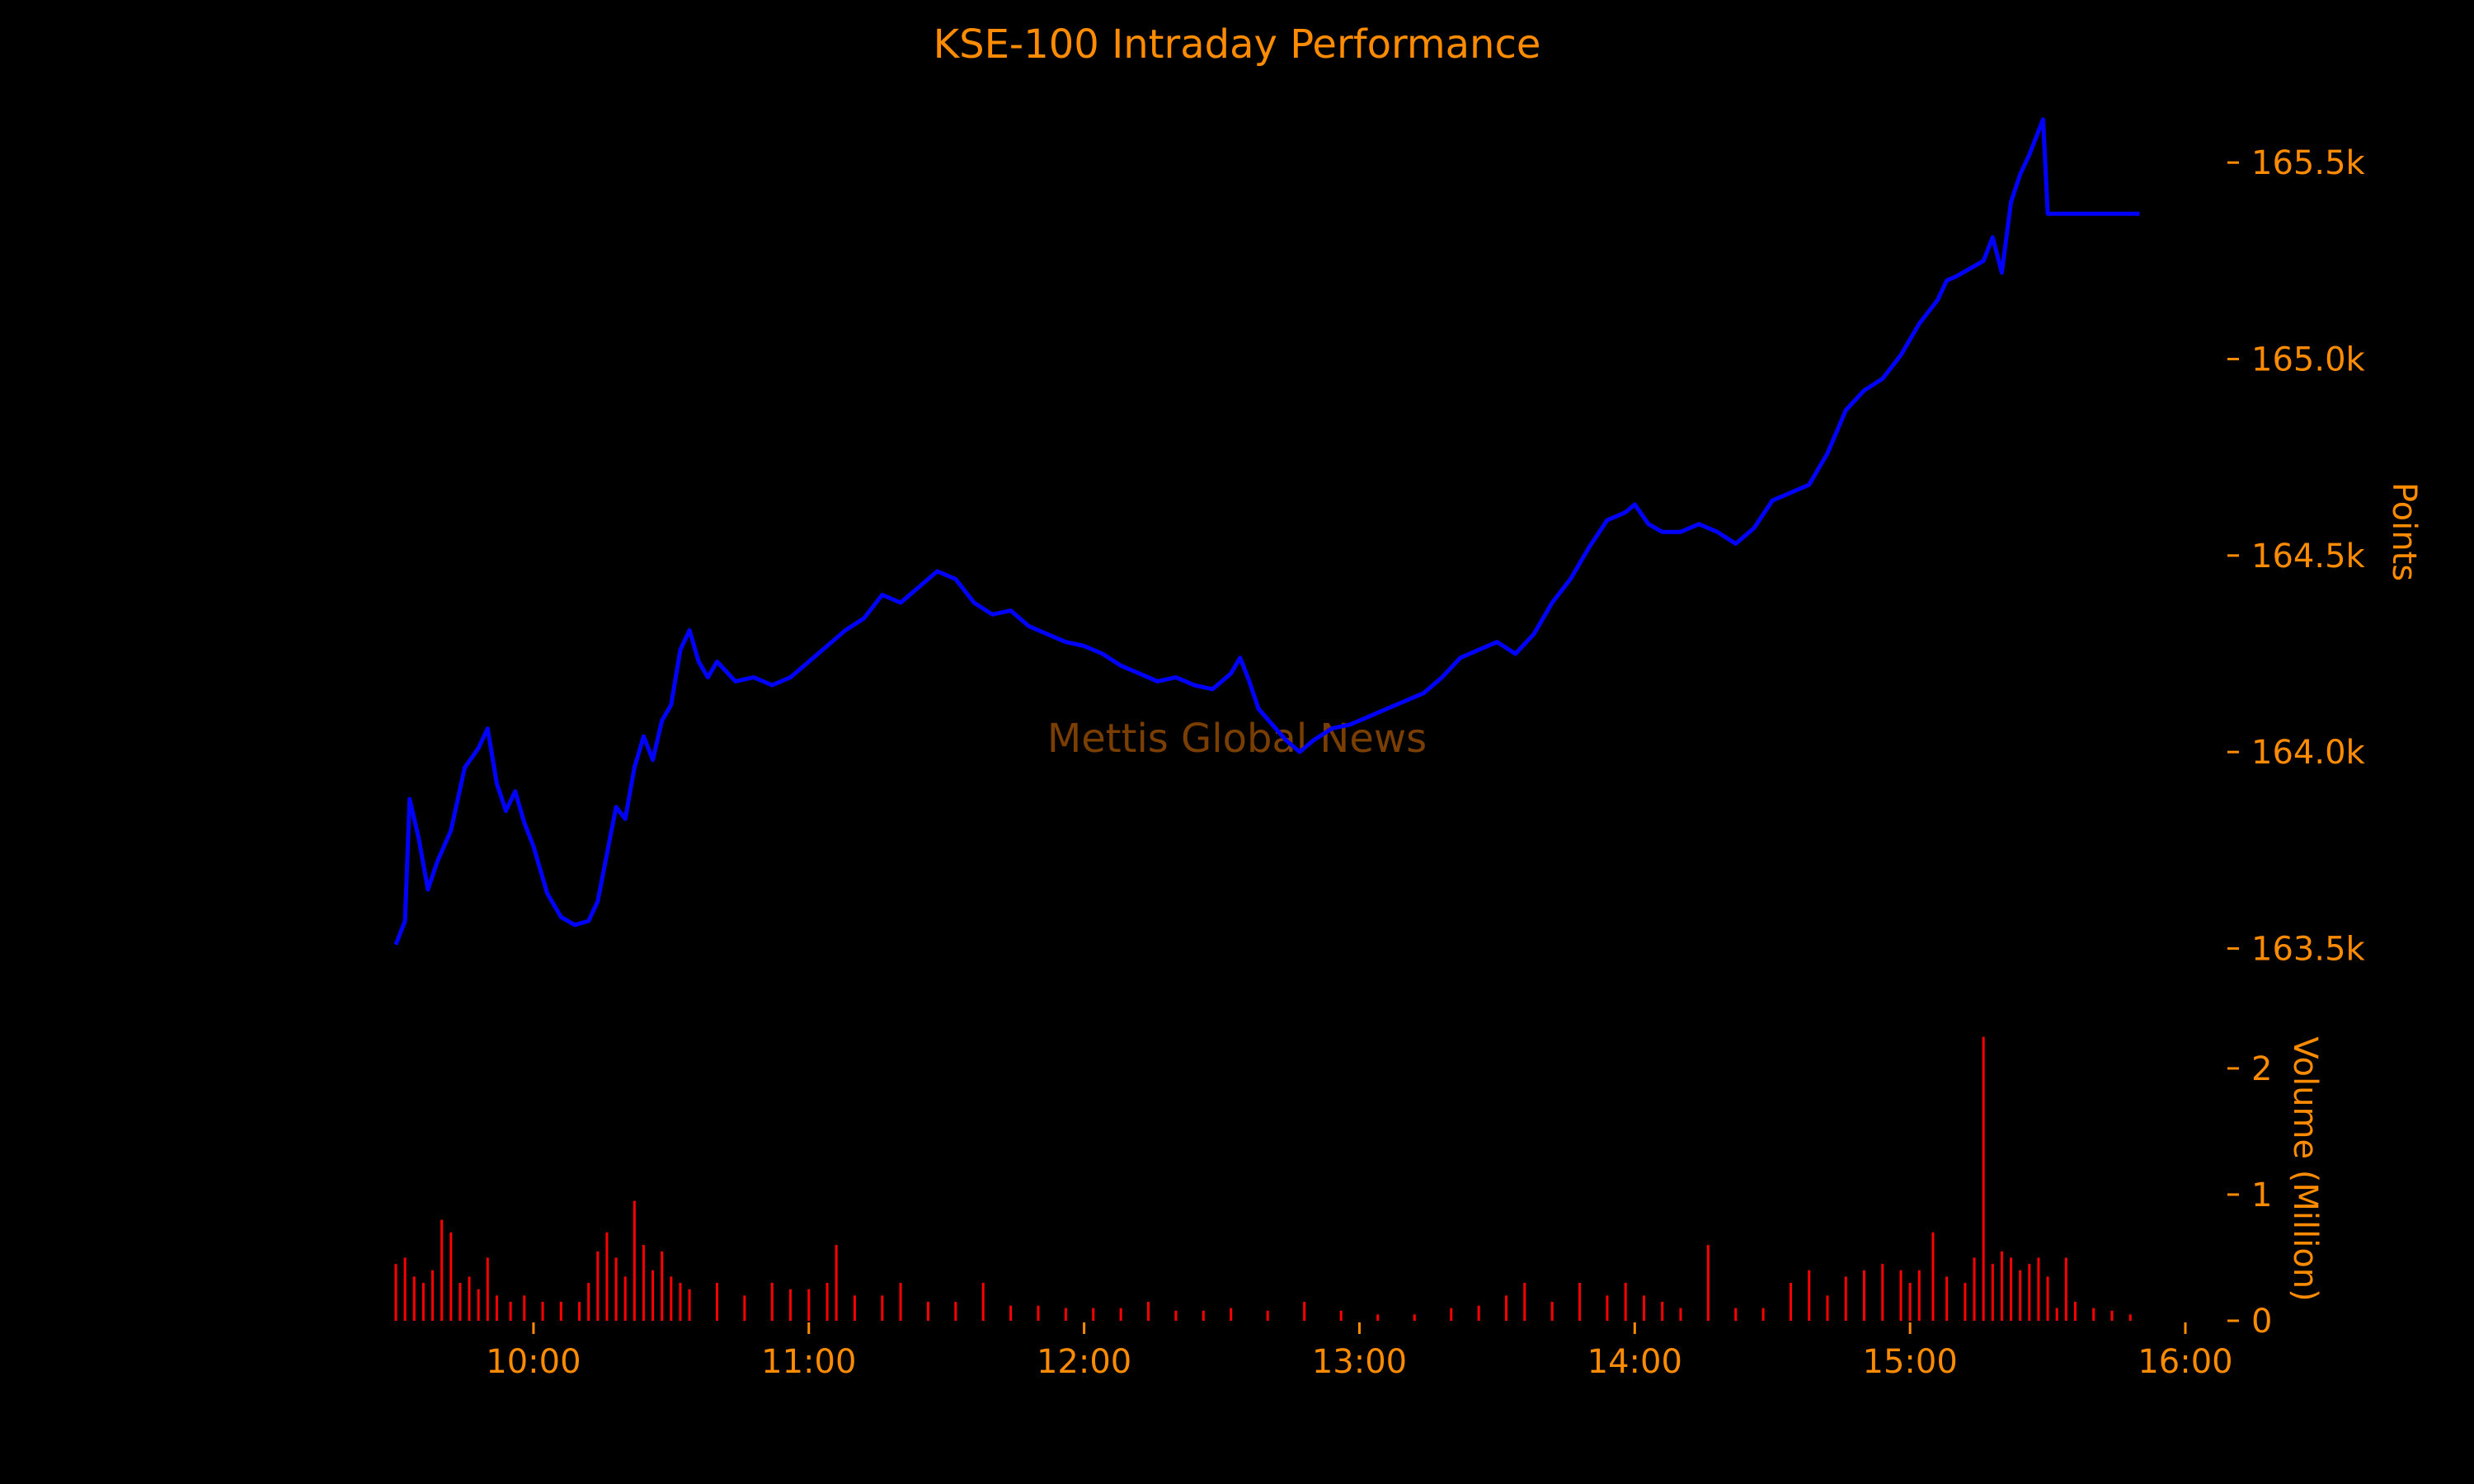 This screenshot has height=1484, width=2474. I want to click on x-tick-label: 12:00, so click(1084, 1362).